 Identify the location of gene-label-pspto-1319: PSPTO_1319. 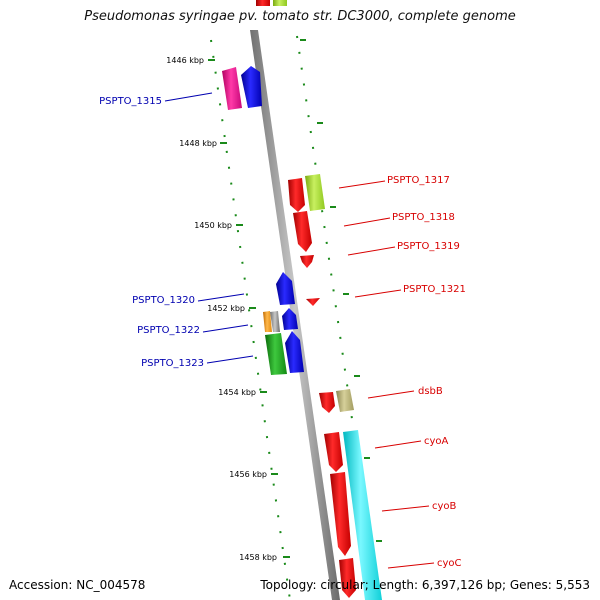
(428, 246).